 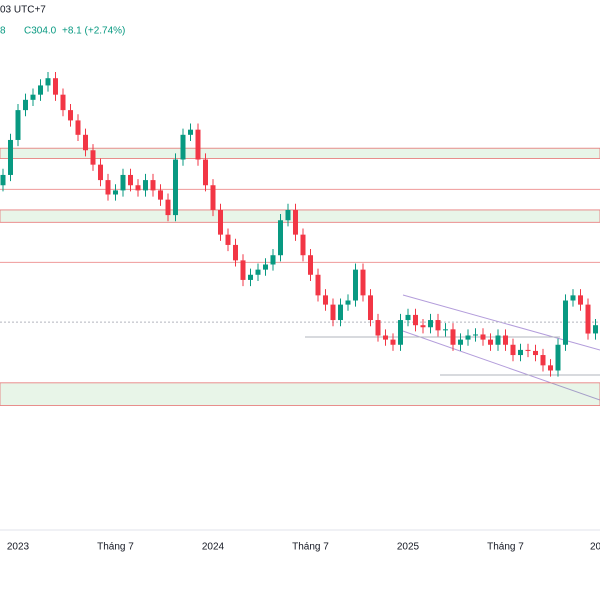 I want to click on header-time: 03 UTC+7, so click(x=23, y=10).